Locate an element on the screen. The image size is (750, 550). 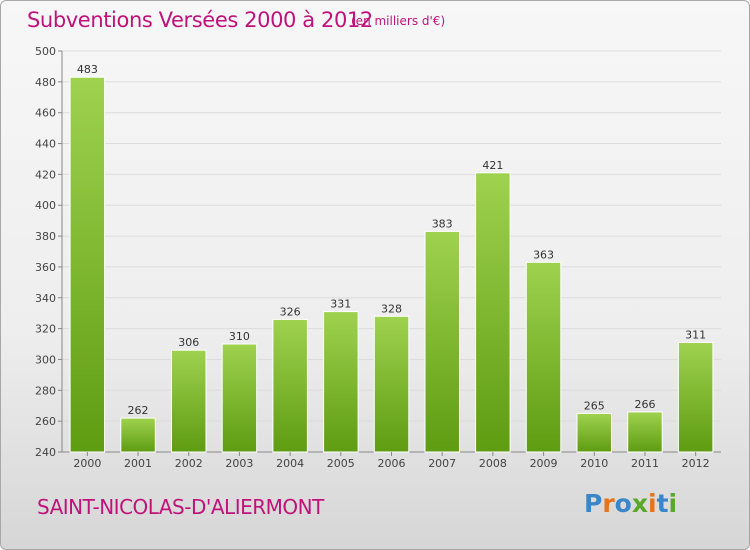
data-label: 383 is located at coordinates (442, 223).